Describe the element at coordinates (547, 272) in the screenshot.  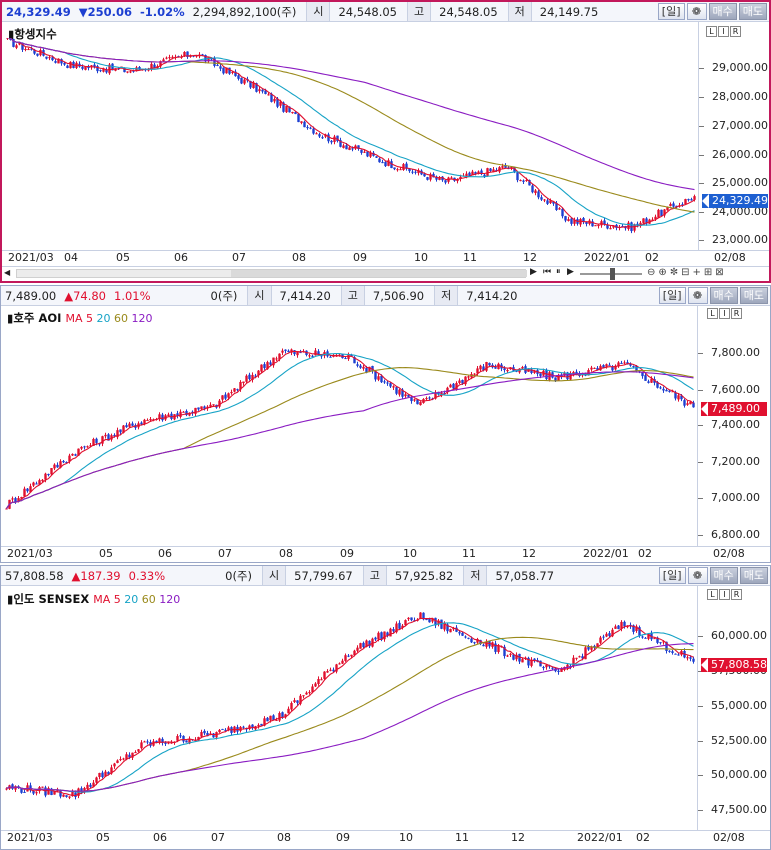
I see `jump-start-icon: ⏮` at that location.